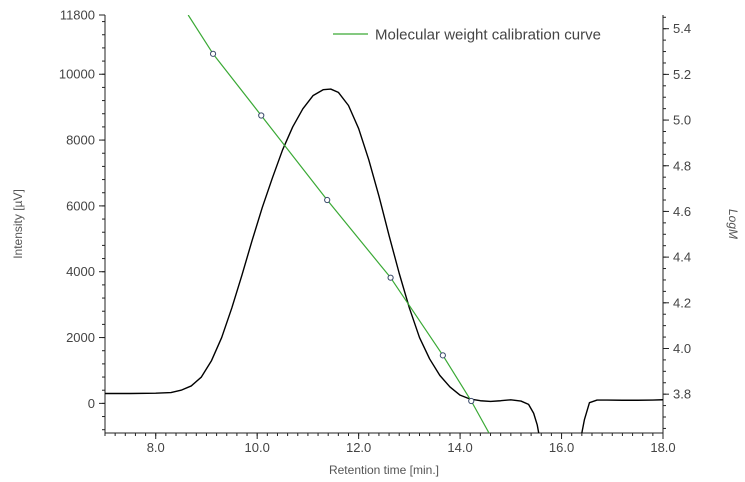  I want to click on x-tick-label: 10.0, so click(257, 447).